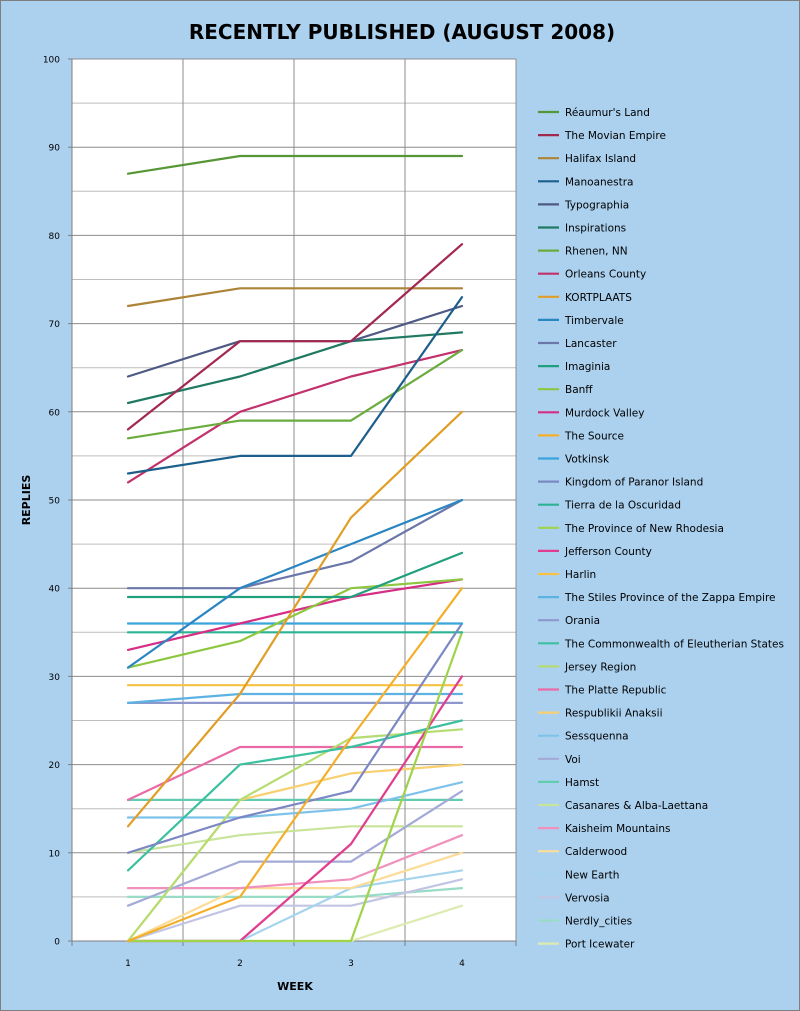 This screenshot has height=1011, width=800. Describe the element at coordinates (55, 413) in the screenshot. I see `y-tick-label: 60` at that location.